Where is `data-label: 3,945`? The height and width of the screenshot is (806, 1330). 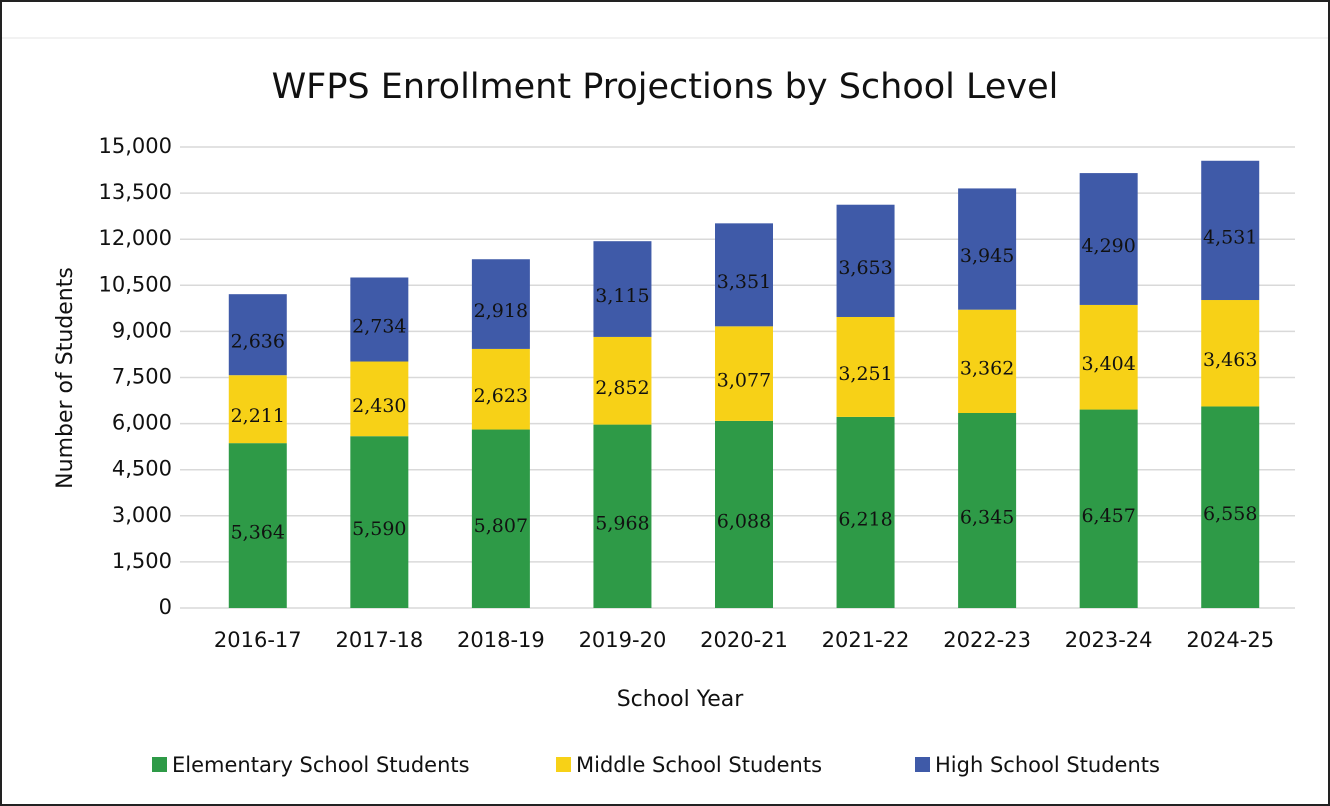 data-label: 3,945 is located at coordinates (987, 256).